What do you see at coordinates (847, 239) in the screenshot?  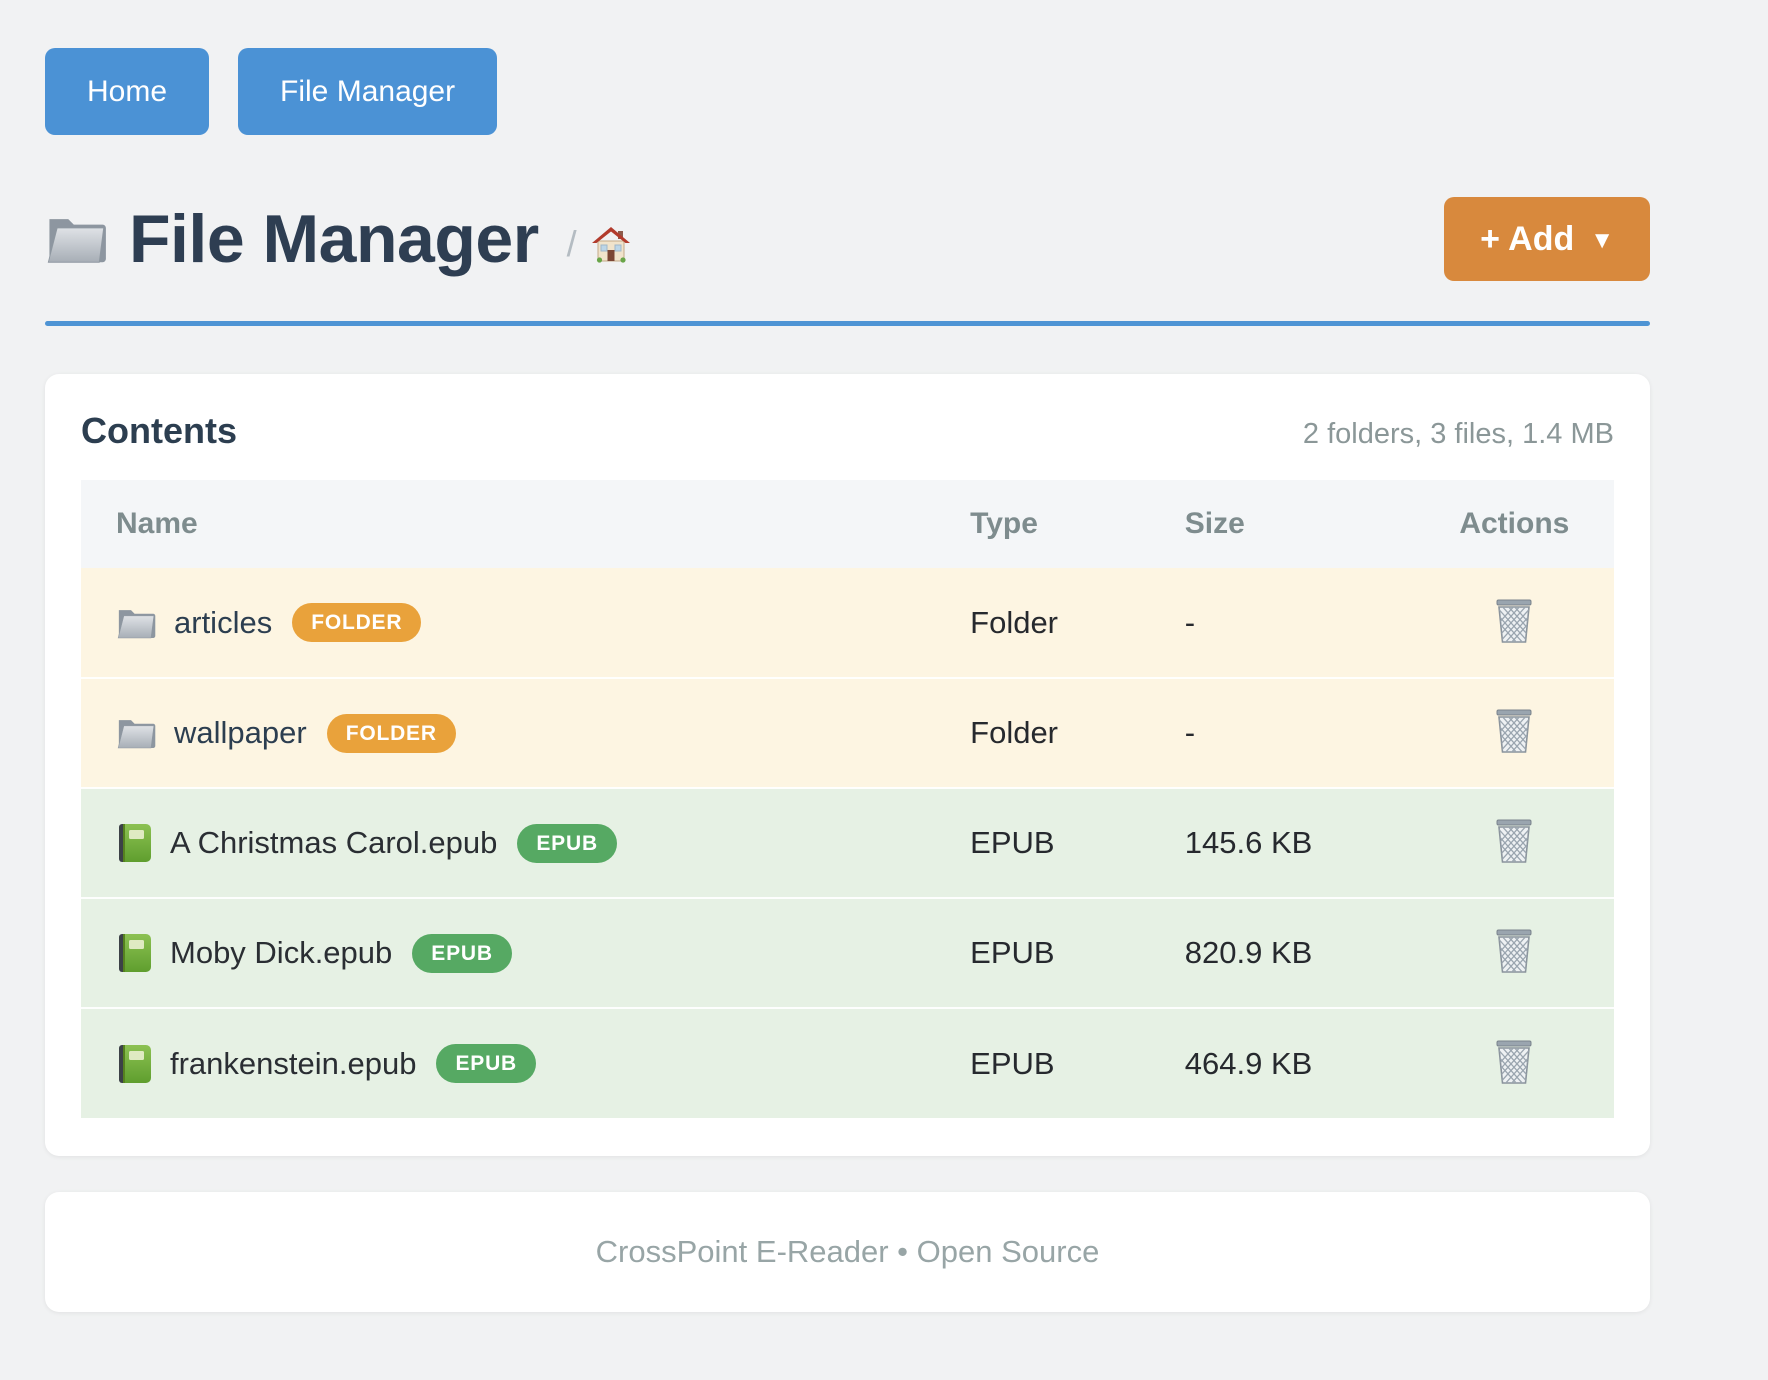 I see `page-header: File Manager / + Add ▼` at bounding box center [847, 239].